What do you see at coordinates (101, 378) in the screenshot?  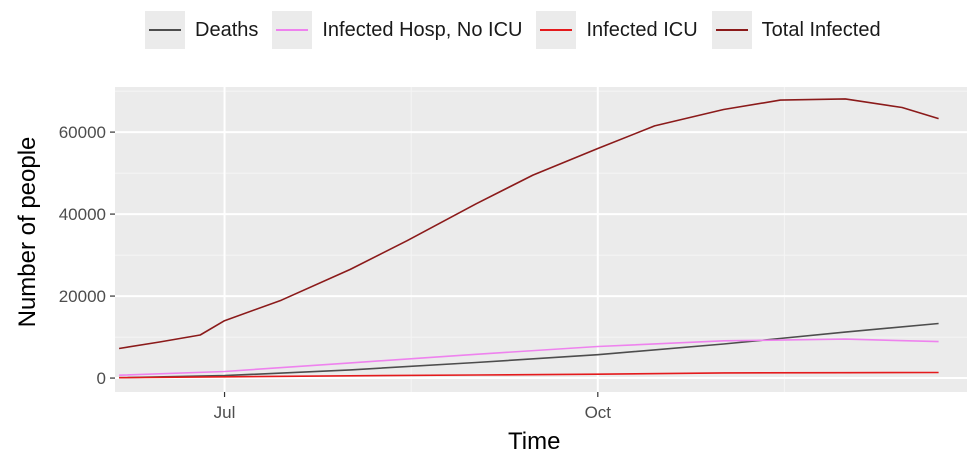 I see `y-tick-label: 0` at bounding box center [101, 378].